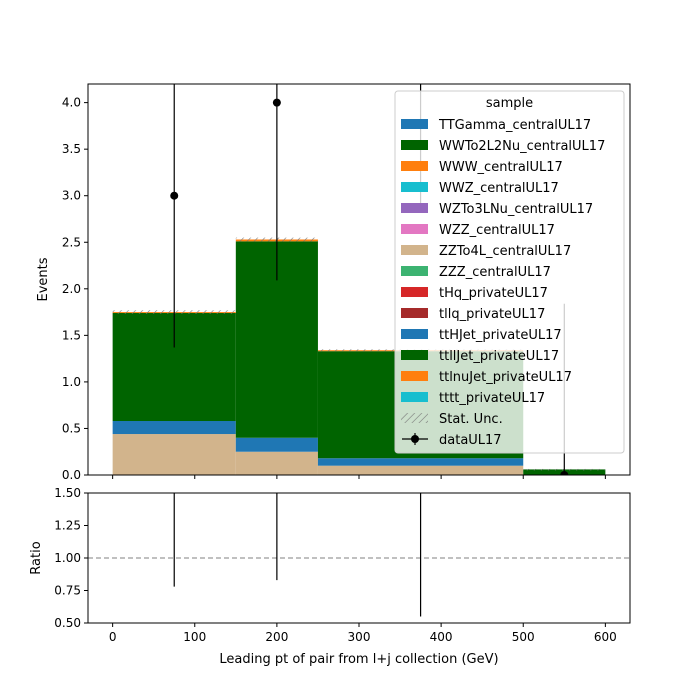 The height and width of the screenshot is (700, 700). What do you see at coordinates (523, 637) in the screenshot?
I see `x-tick-label-5: 500` at bounding box center [523, 637].